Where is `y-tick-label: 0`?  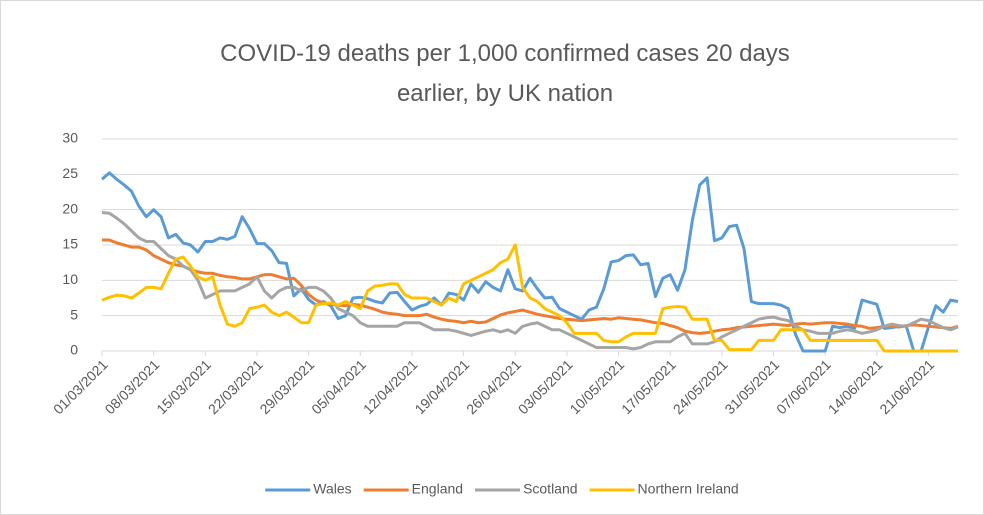
y-tick-label: 0 is located at coordinates (74, 350).